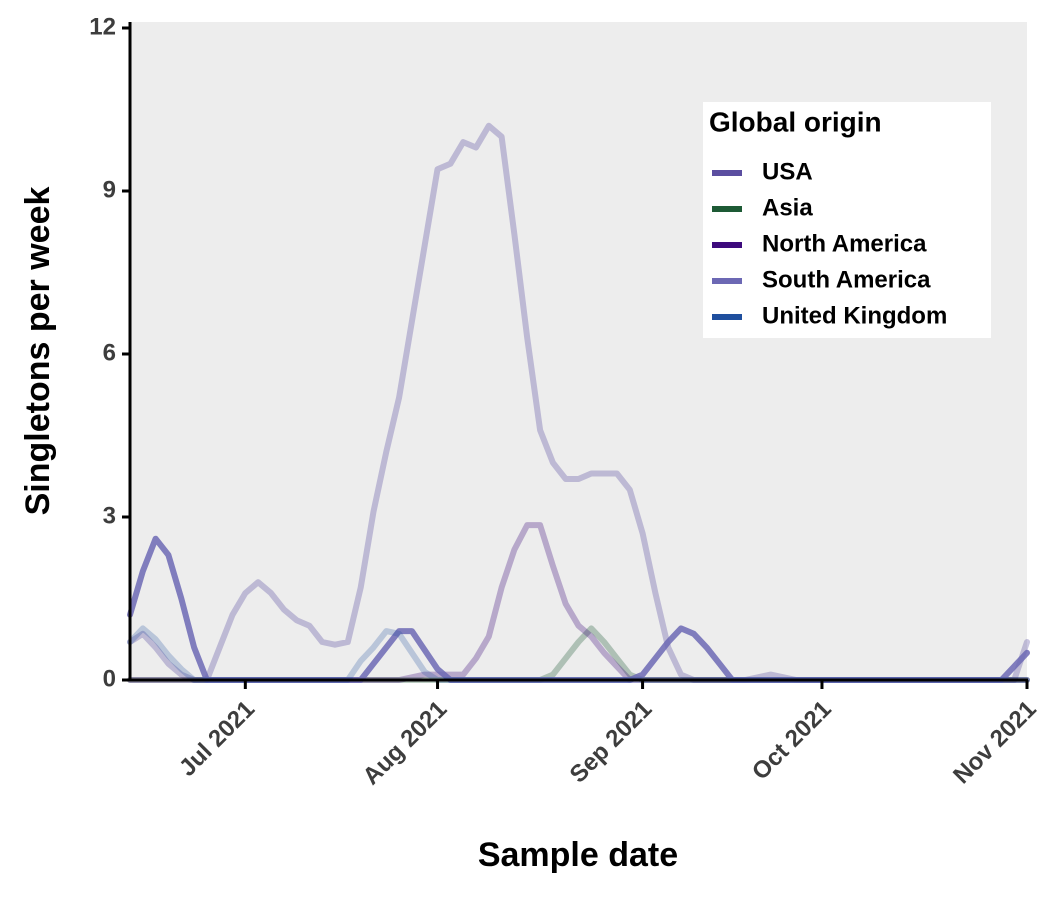 The width and height of the screenshot is (1050, 905). What do you see at coordinates (109, 678) in the screenshot?
I see `y-tick-label: 0` at bounding box center [109, 678].